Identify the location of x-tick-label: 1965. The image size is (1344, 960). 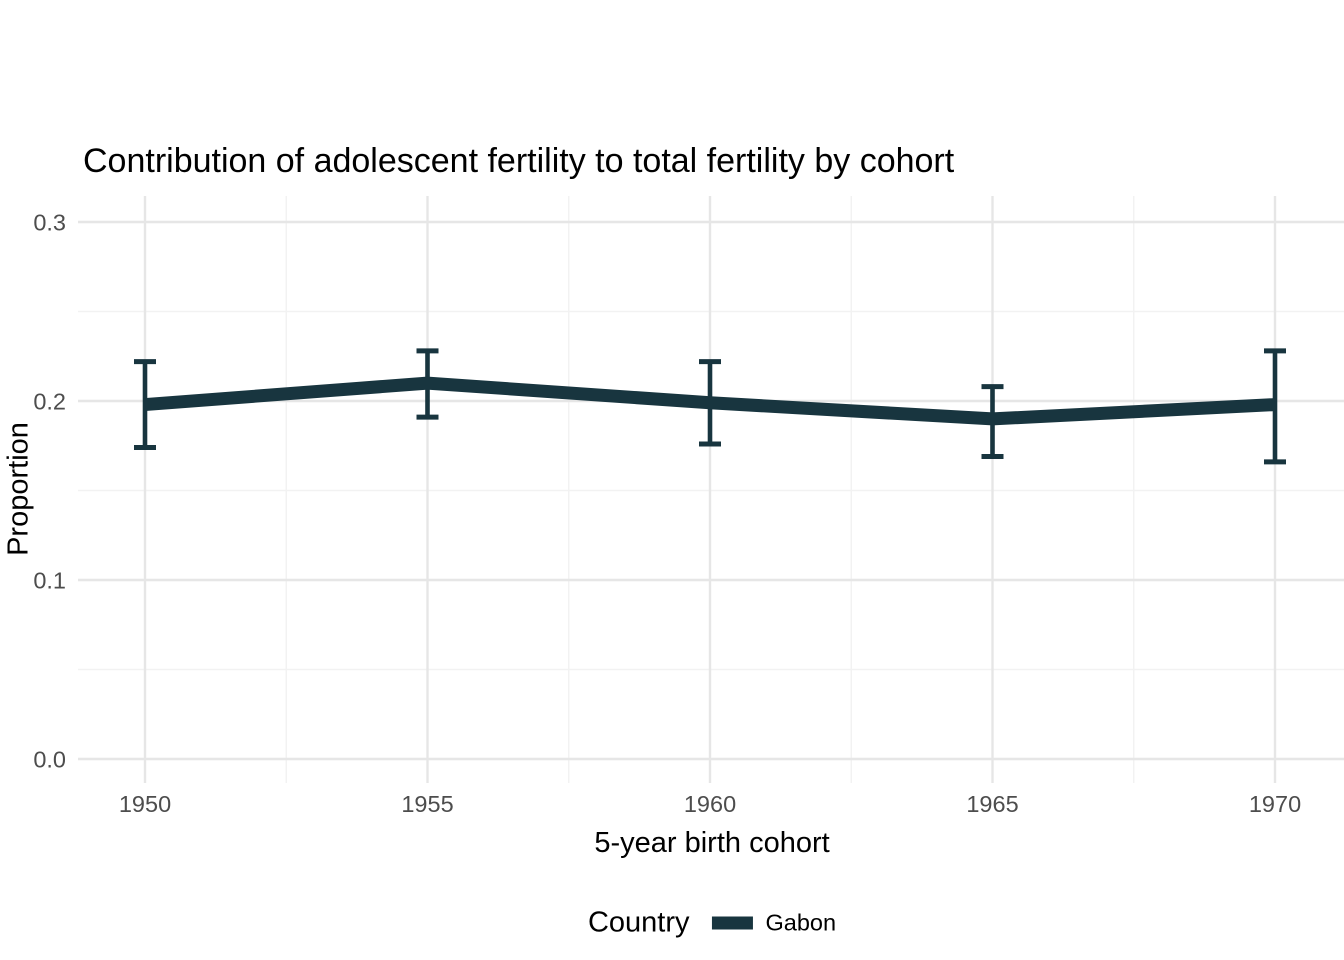
(992, 804).